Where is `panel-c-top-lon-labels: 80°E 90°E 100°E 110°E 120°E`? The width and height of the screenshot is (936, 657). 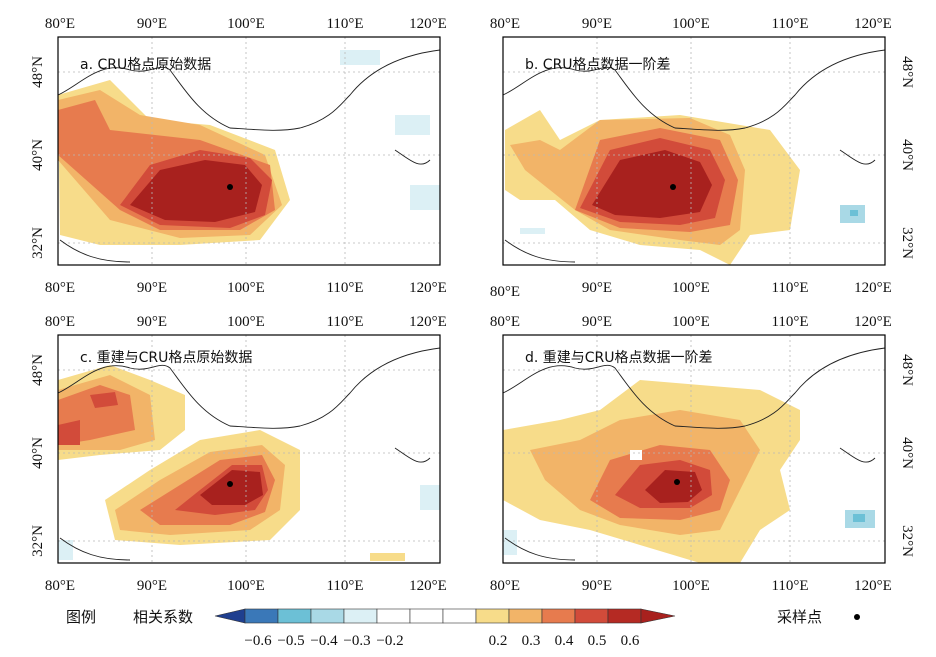 panel-c-top-lon-labels: 80°E 90°E 100°E 110°E 120°E is located at coordinates (246, 322).